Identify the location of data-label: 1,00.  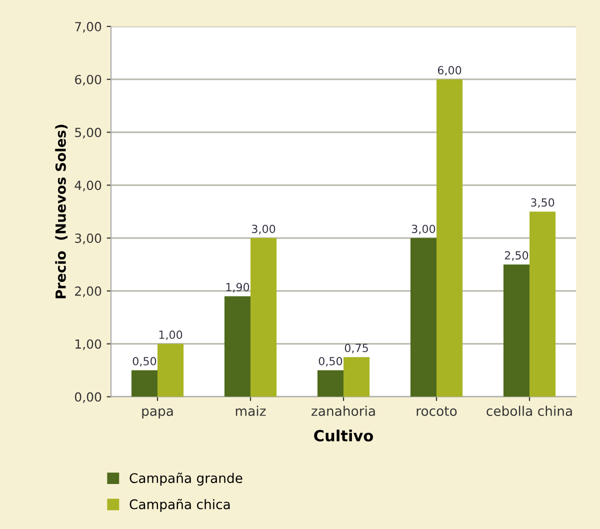
(170, 335).